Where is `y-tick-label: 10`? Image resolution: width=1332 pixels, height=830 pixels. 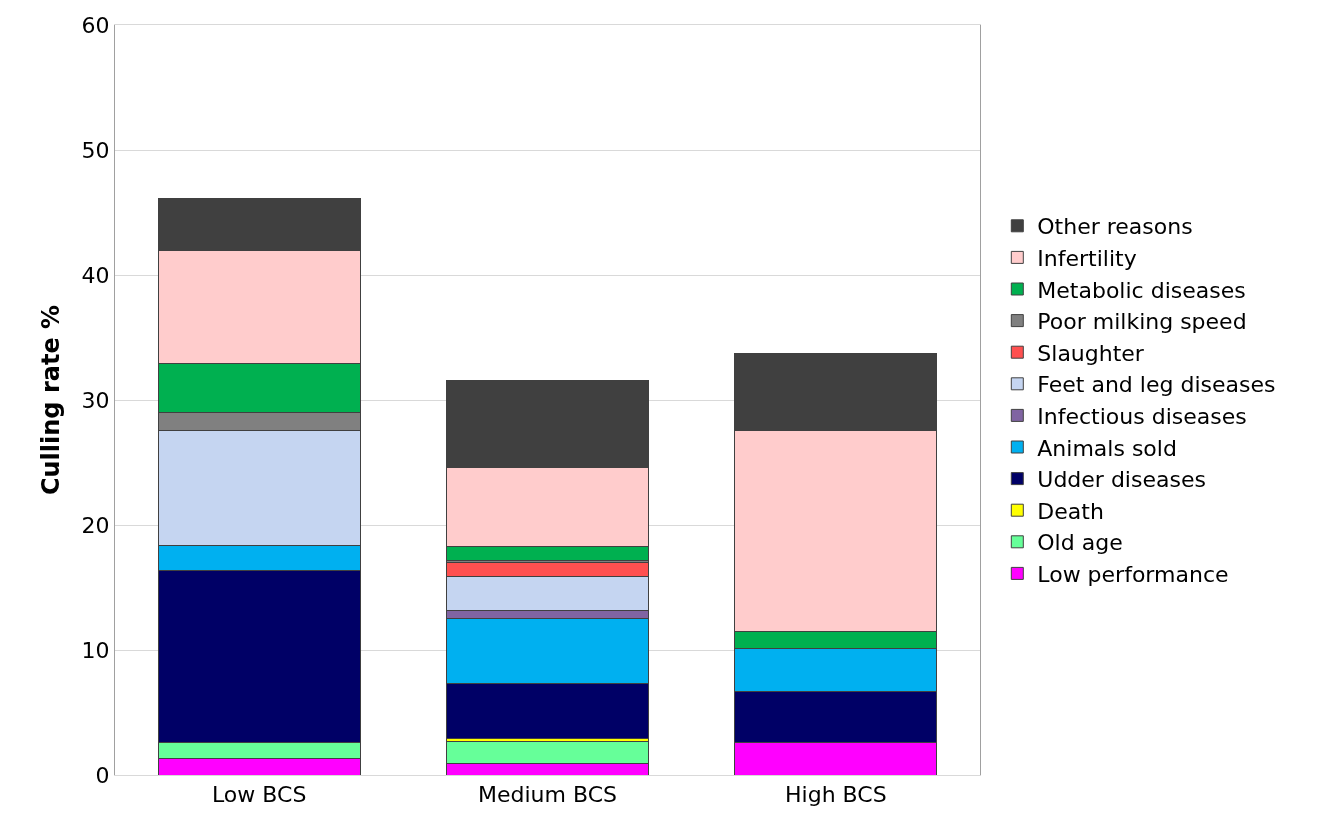 y-tick-label: 10 is located at coordinates (95, 650).